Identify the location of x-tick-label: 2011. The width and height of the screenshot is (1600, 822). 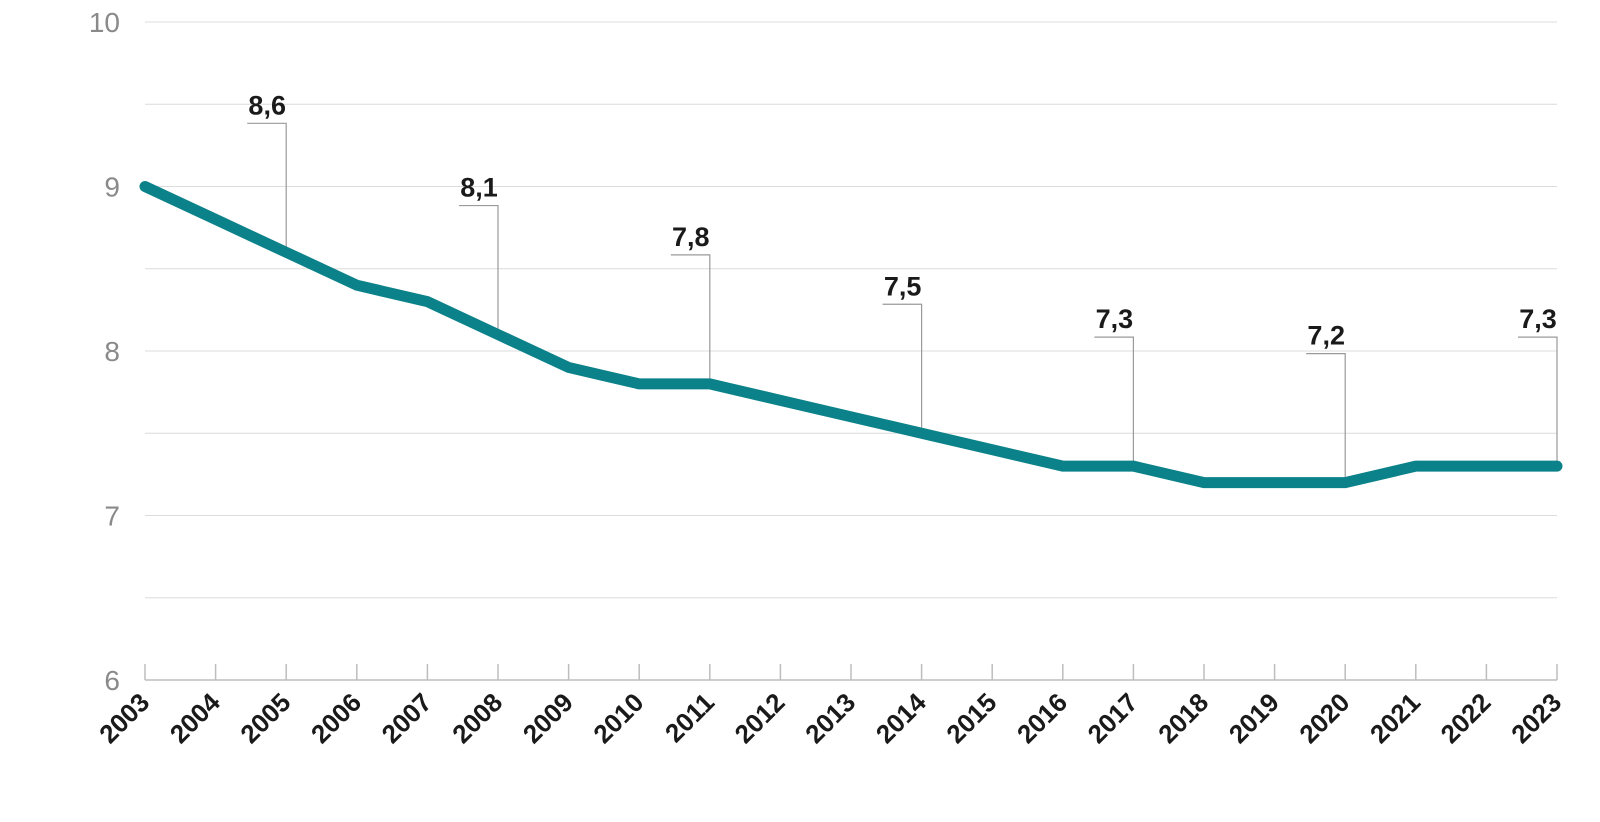
(689, 717).